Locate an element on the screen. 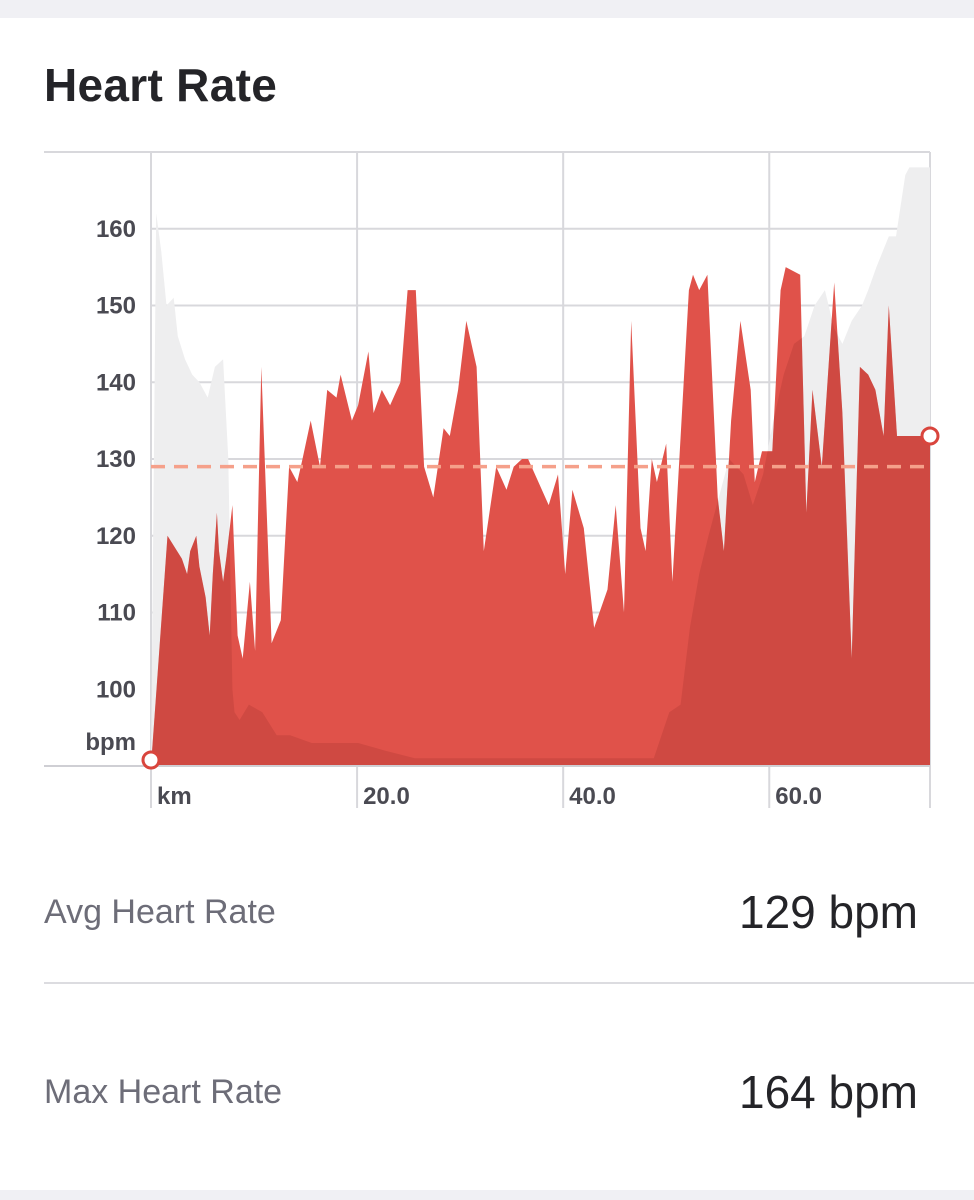 The width and height of the screenshot is (974, 1200). x-tick-label-60: 60.0 is located at coordinates (798, 796).